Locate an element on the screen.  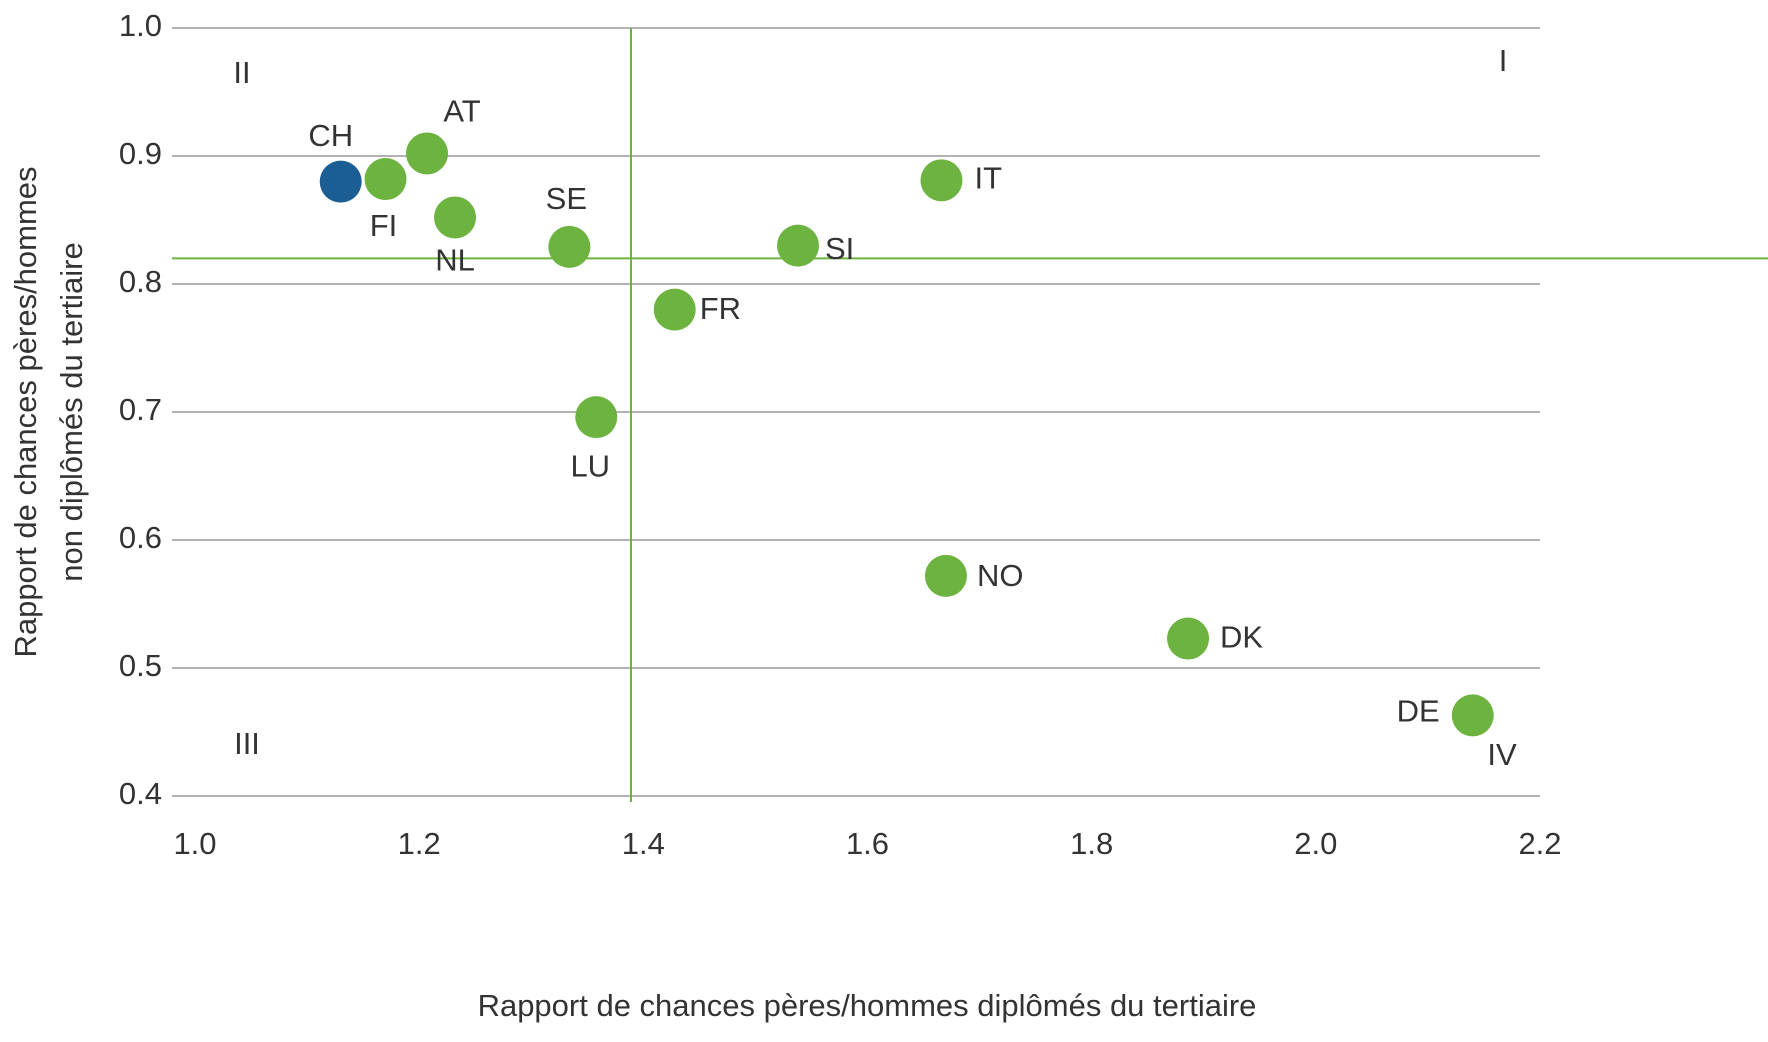
y-tick-label: 0.8 is located at coordinates (140, 281).